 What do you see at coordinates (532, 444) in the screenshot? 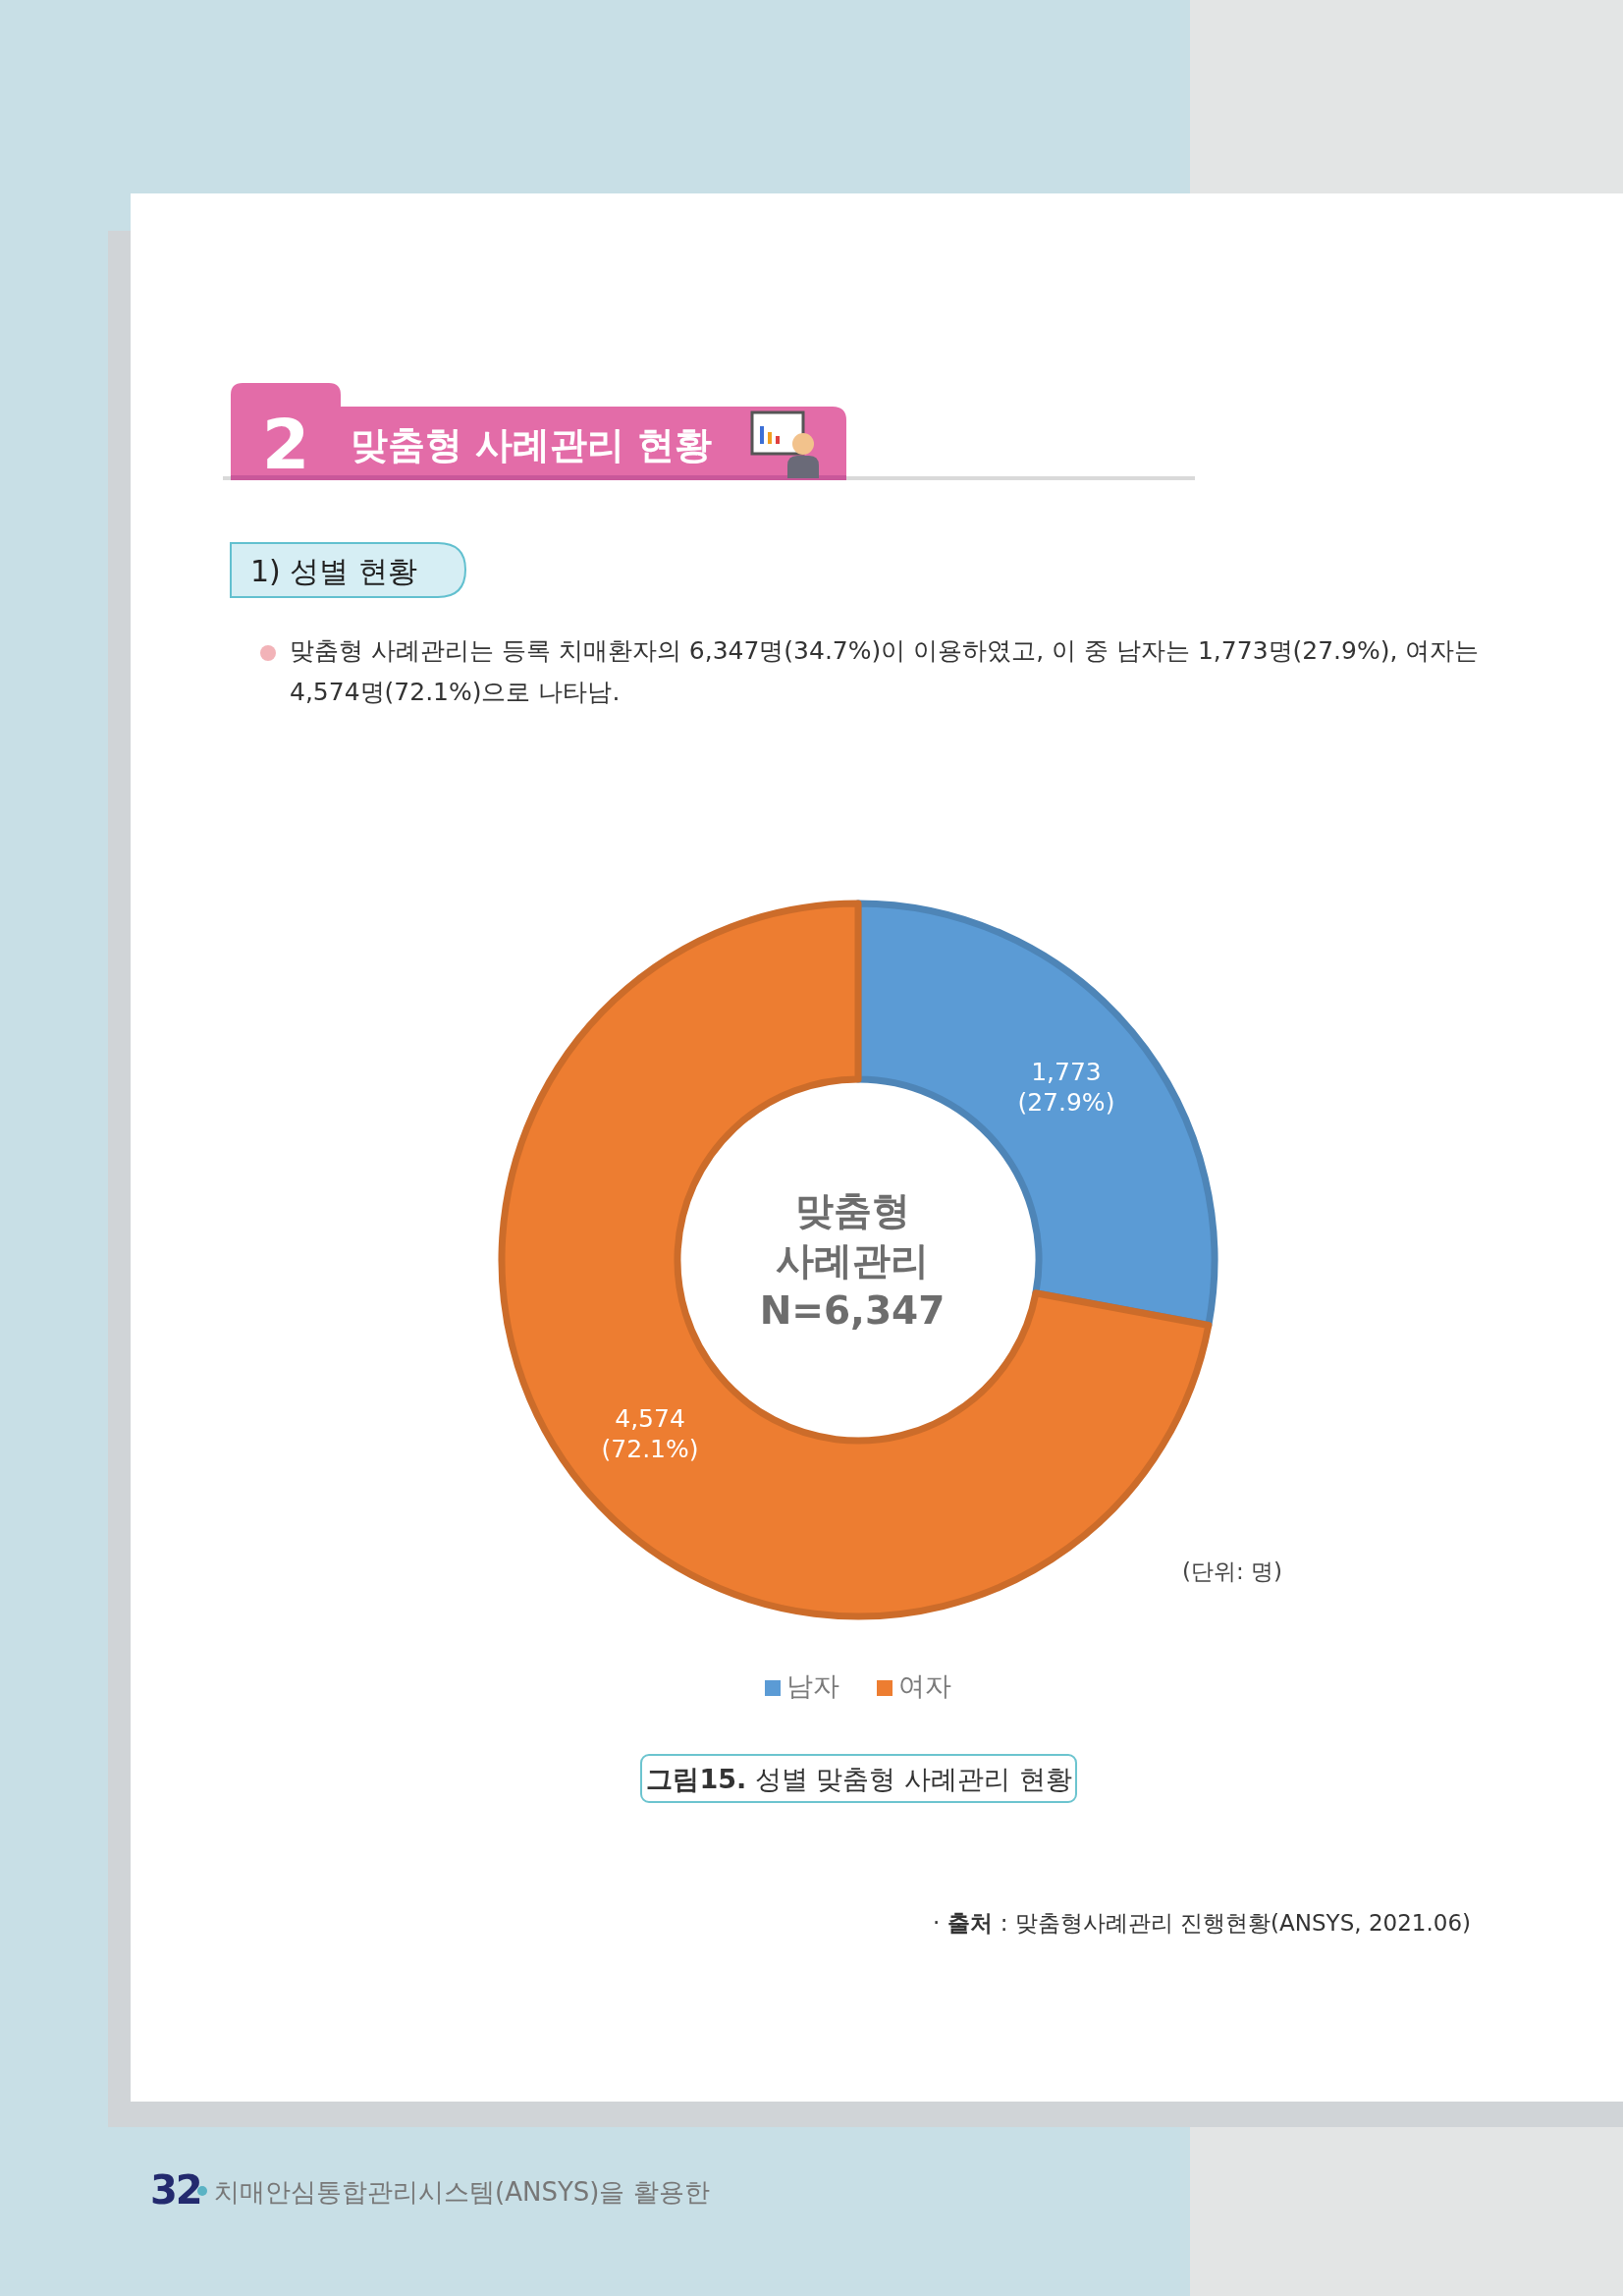
I see `chart-title: 맞춤형 사례관리 현황` at bounding box center [532, 444].